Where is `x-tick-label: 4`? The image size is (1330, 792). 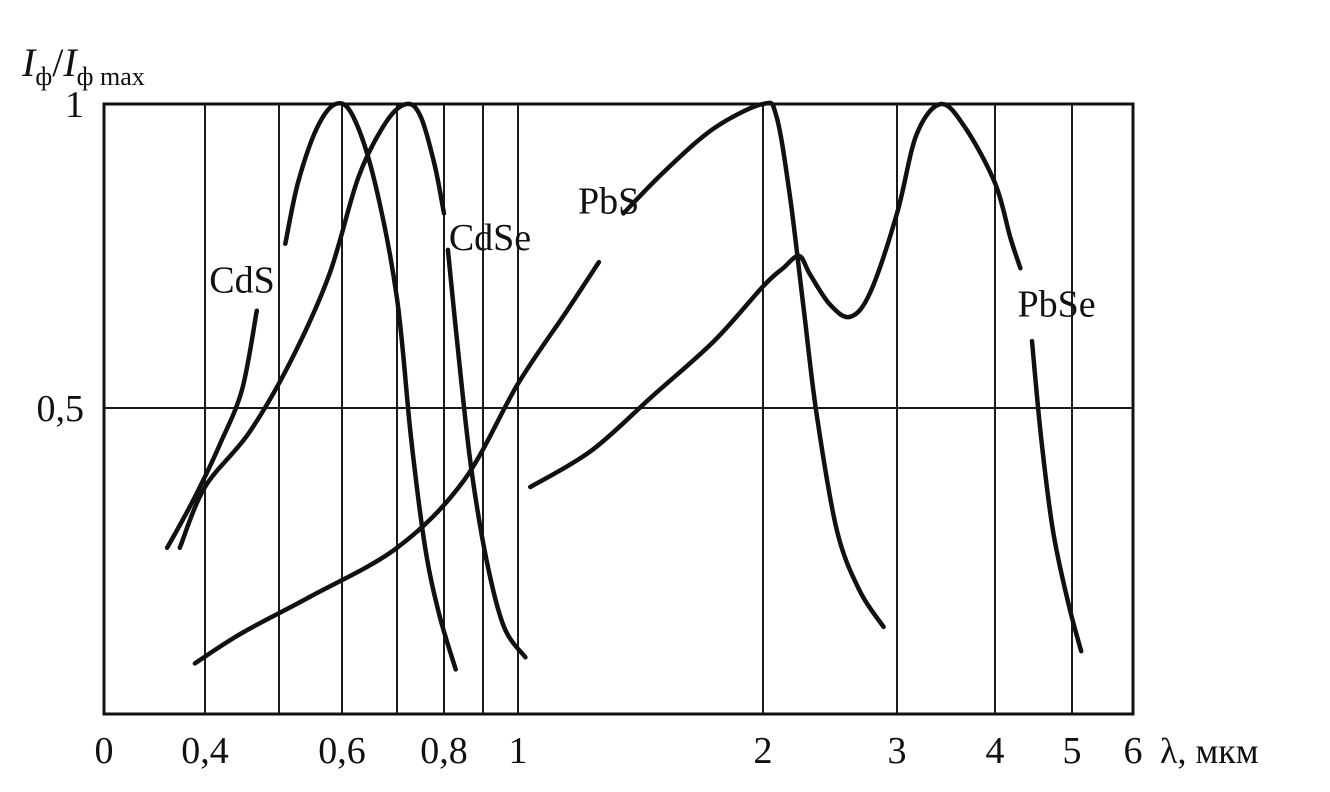 x-tick-label: 4 is located at coordinates (995, 751).